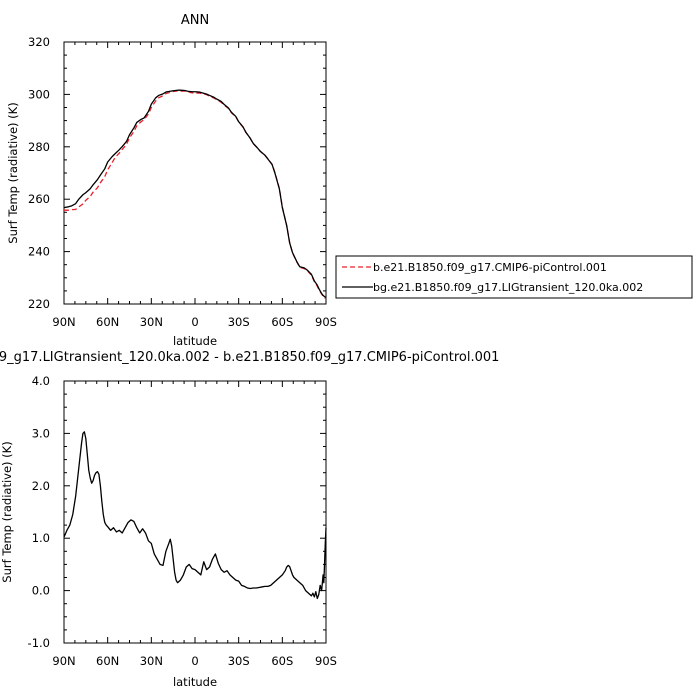 This screenshot has height=700, width=700. What do you see at coordinates (282, 661) in the screenshot?
I see `bottom-x-tick-label: 60S` at bounding box center [282, 661].